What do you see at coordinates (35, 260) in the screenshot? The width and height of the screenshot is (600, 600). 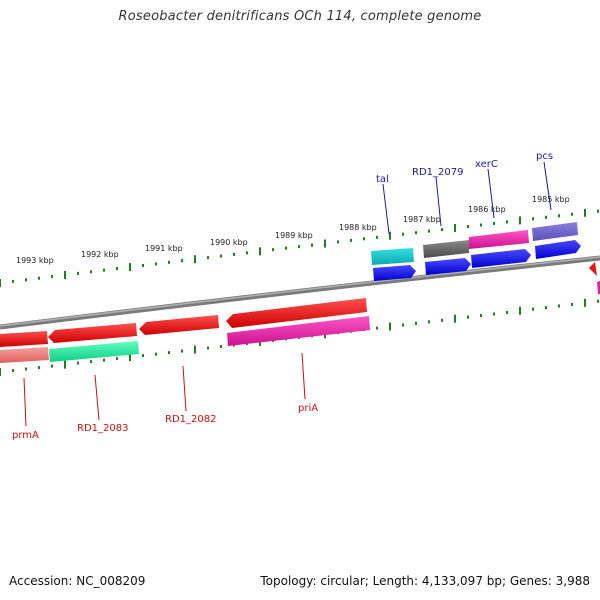 I see `kbp-label-1993: 1993 kbp` at bounding box center [35, 260].